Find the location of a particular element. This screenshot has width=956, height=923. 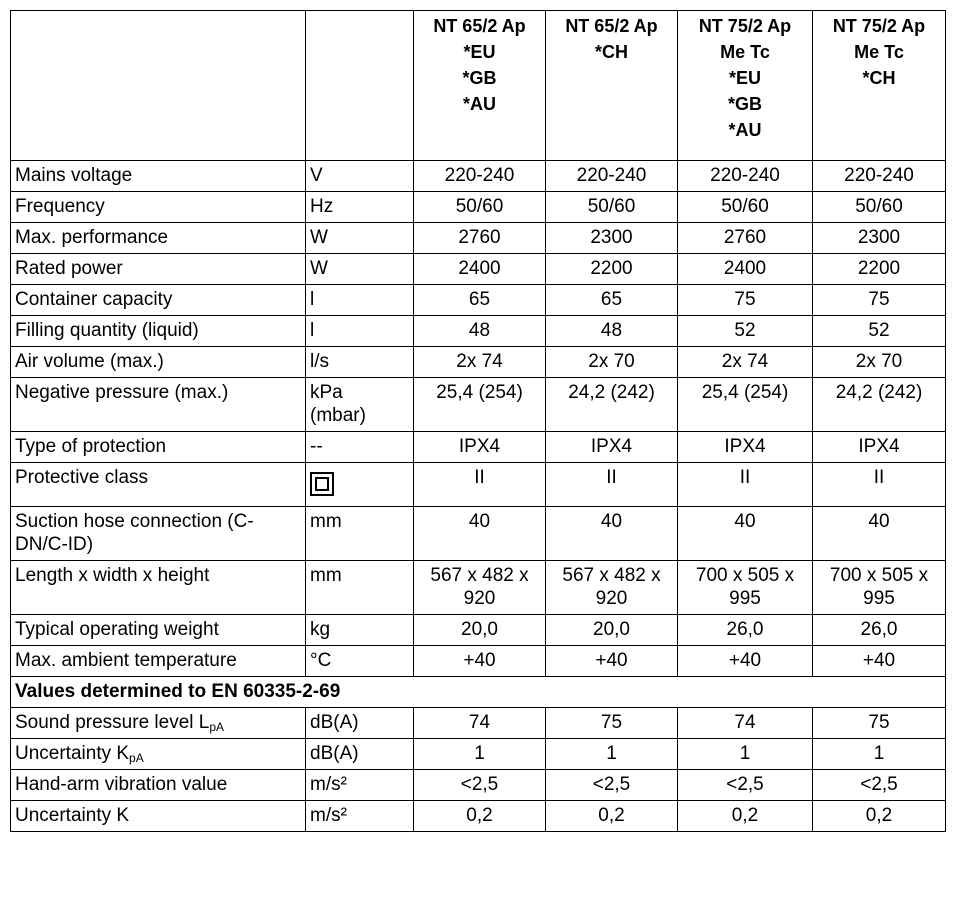

label-cell: Max. performance is located at coordinates (158, 238).